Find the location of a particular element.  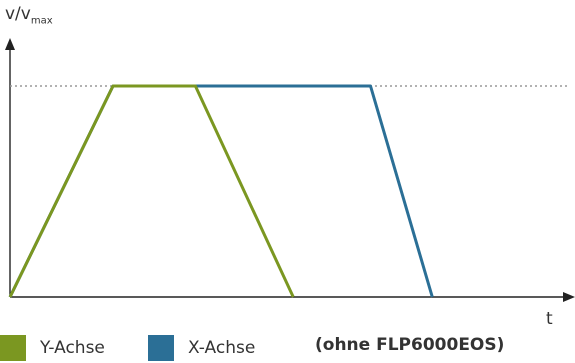

y-axis-label: v/vmax is located at coordinates (29, 15).